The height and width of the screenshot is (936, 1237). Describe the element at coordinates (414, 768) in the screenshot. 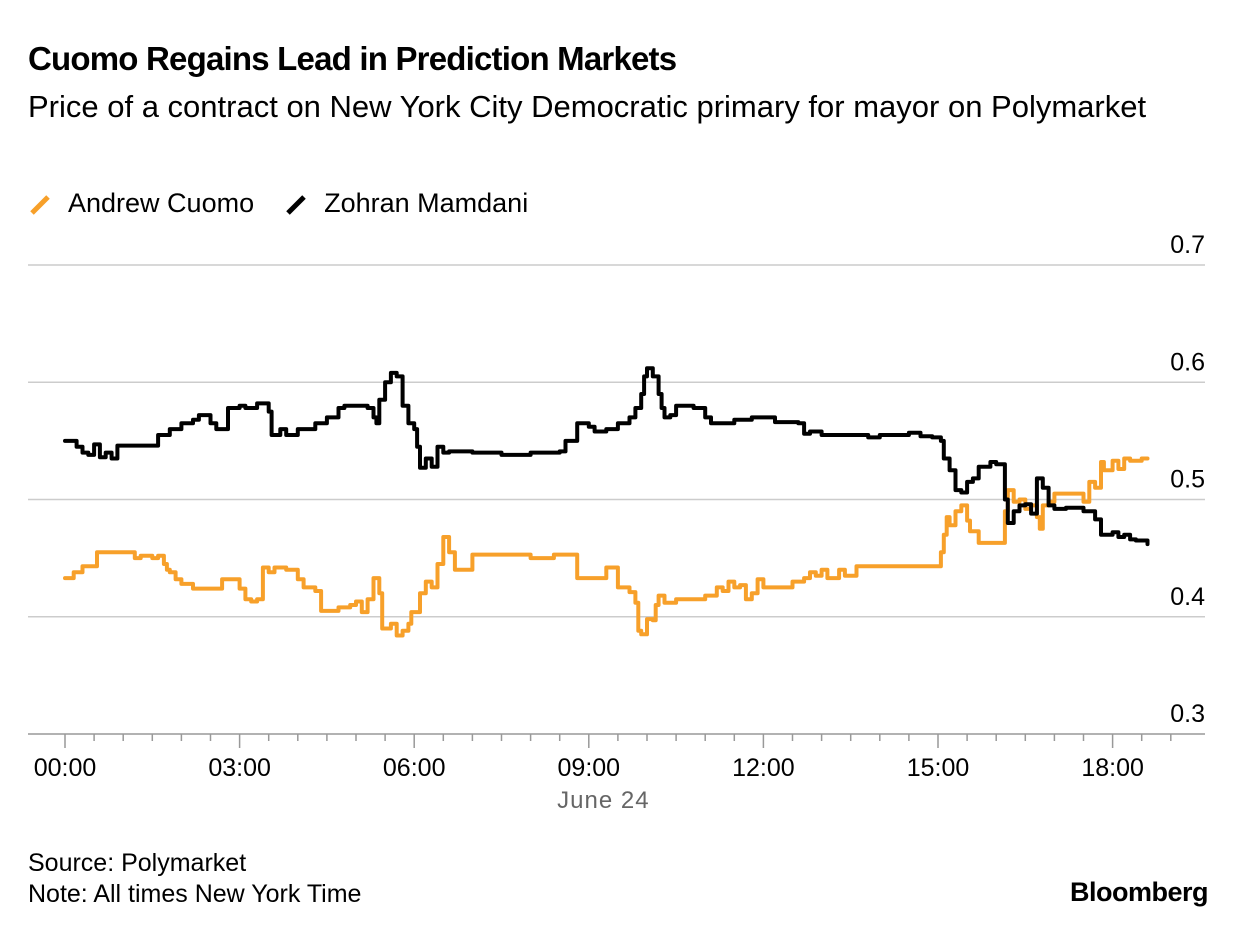

I see `x-tick-label: 06:00` at that location.